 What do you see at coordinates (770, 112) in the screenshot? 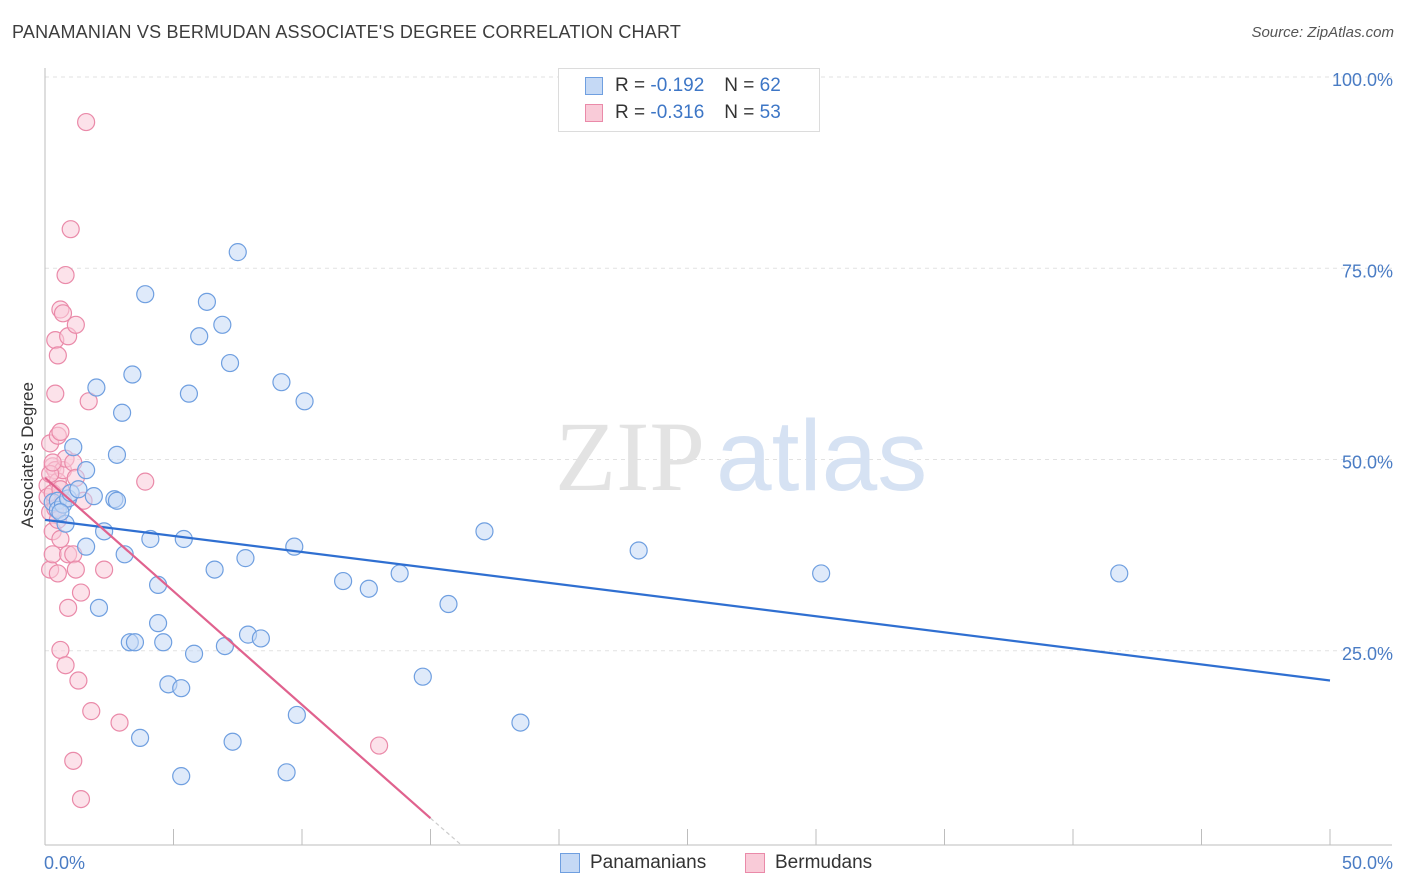
I see `legend-n-value: 53` at bounding box center [770, 112].